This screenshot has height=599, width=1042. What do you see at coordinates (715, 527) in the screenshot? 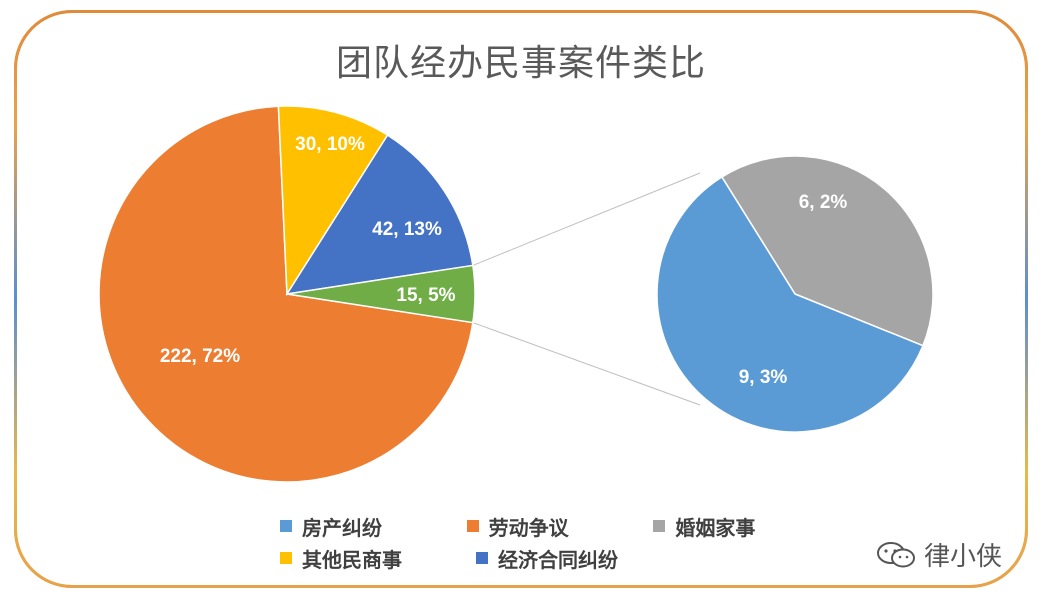
I see `legend-label: 婚姻家事` at bounding box center [715, 527].